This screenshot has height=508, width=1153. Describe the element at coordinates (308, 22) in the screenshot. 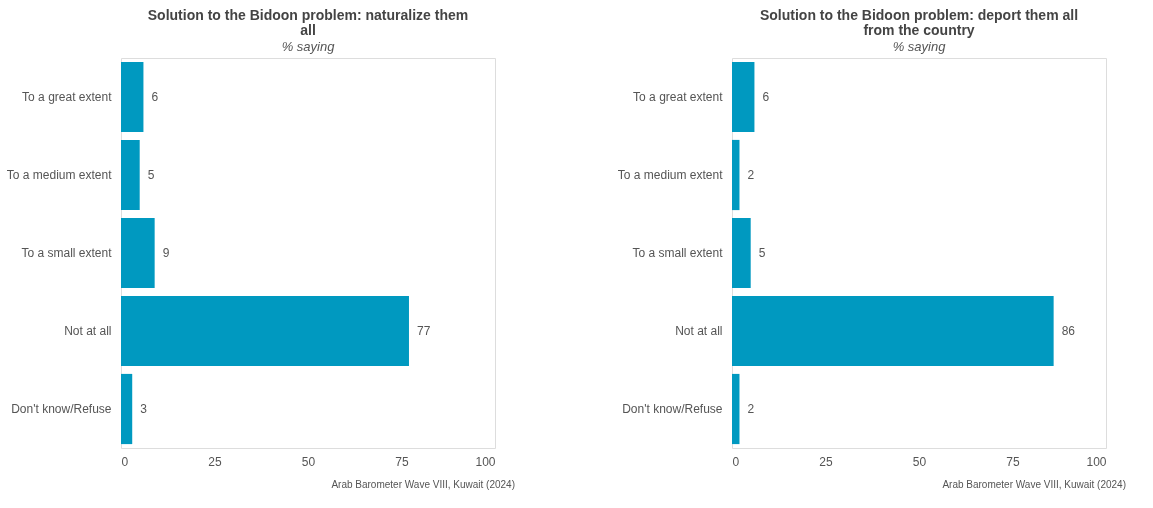

I see `chart-title: Solution to the Bidoon problem: naturalize them all` at that location.